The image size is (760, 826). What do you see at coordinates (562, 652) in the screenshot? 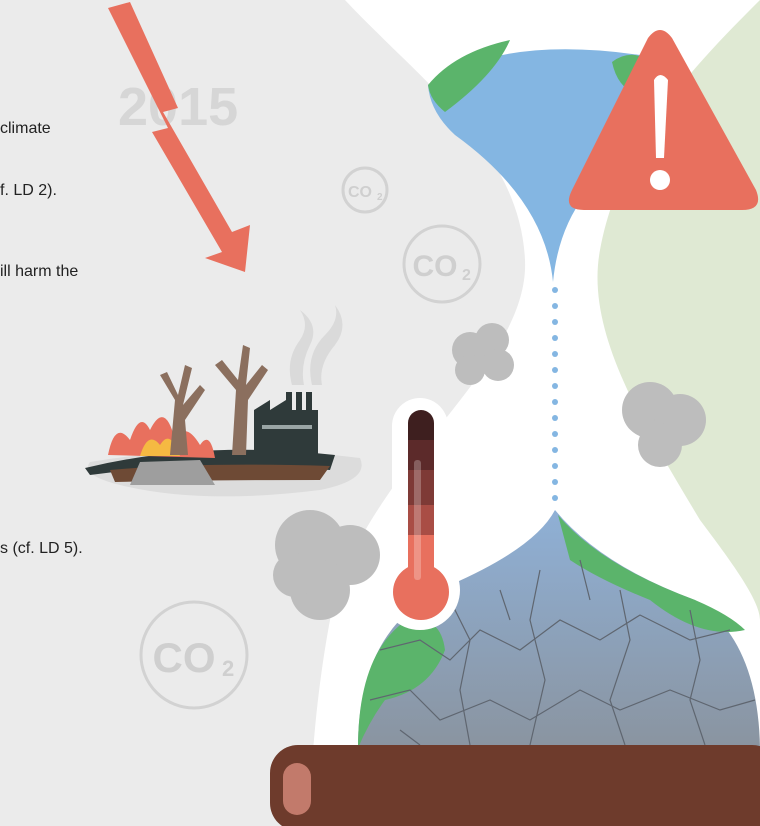
I see `cracks` at bounding box center [562, 652].